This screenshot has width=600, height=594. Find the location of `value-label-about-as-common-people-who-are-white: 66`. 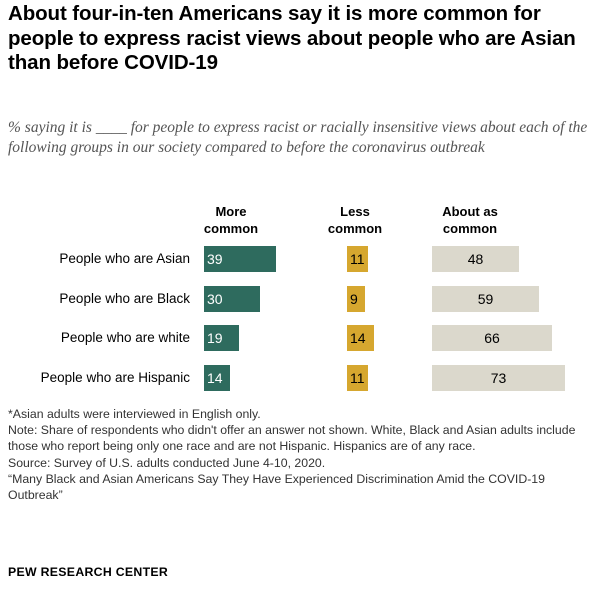

value-label-about-as-common-people-who-are-white: 66 is located at coordinates (492, 338).